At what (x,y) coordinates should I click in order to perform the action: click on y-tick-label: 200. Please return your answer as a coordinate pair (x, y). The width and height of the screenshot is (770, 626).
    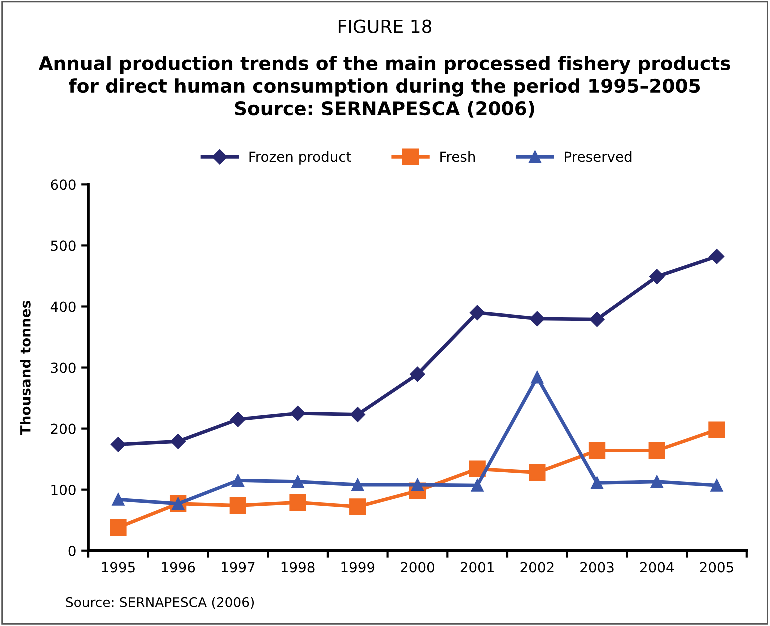
    Looking at the image, I should click on (63, 429).